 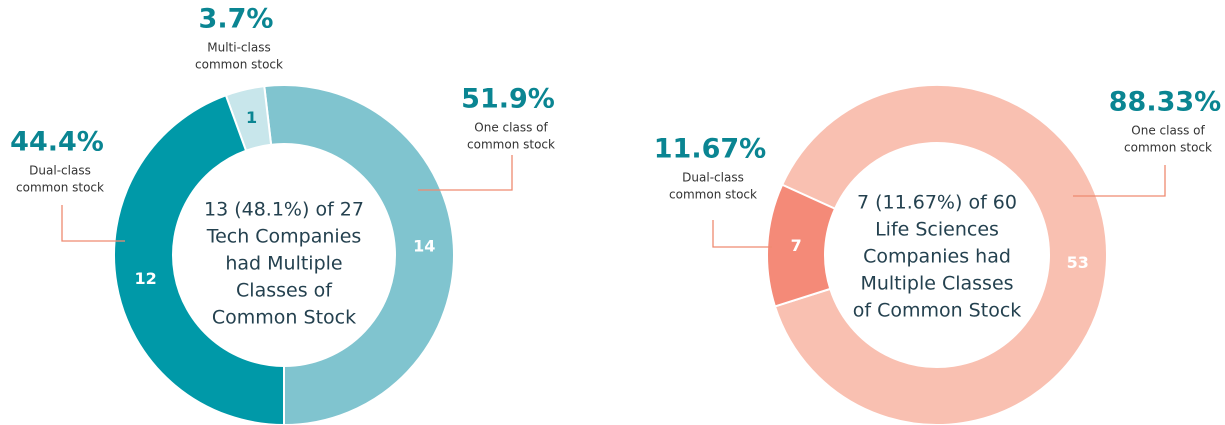 I want to click on center-text: Classes of, so click(x=284, y=291).